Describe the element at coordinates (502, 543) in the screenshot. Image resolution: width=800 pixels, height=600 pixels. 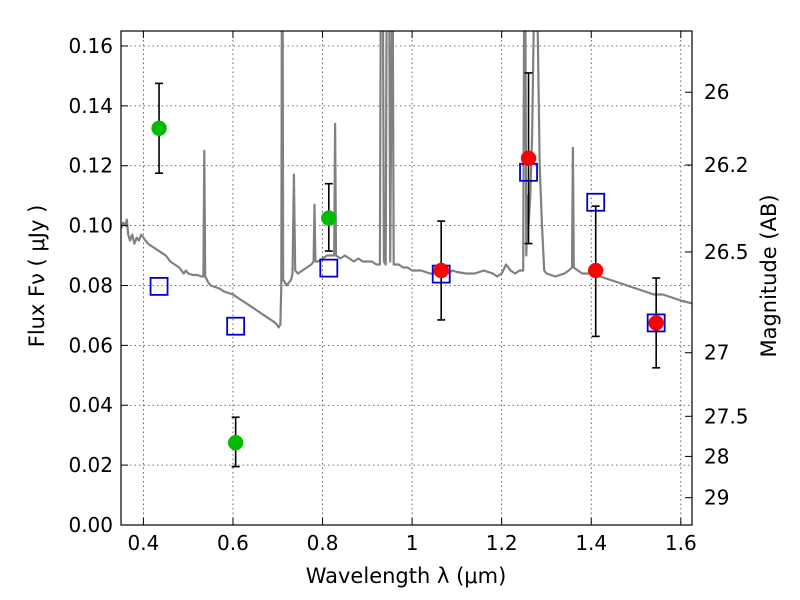
I see `x-tick-label: 1.2` at that location.